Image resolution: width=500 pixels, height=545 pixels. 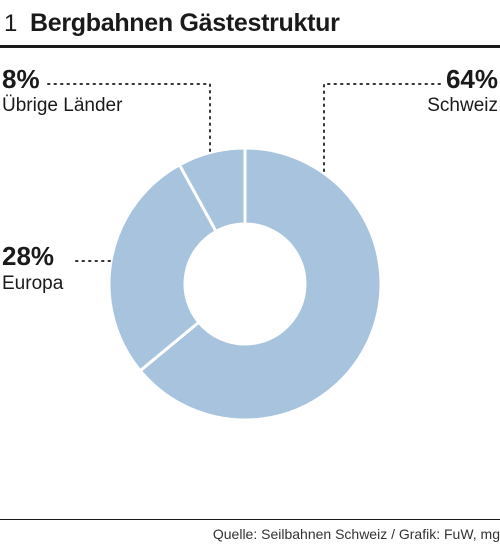 I want to click on chart-header: 1 Bergbahnen Gästestruktur, so click(x=250, y=24).